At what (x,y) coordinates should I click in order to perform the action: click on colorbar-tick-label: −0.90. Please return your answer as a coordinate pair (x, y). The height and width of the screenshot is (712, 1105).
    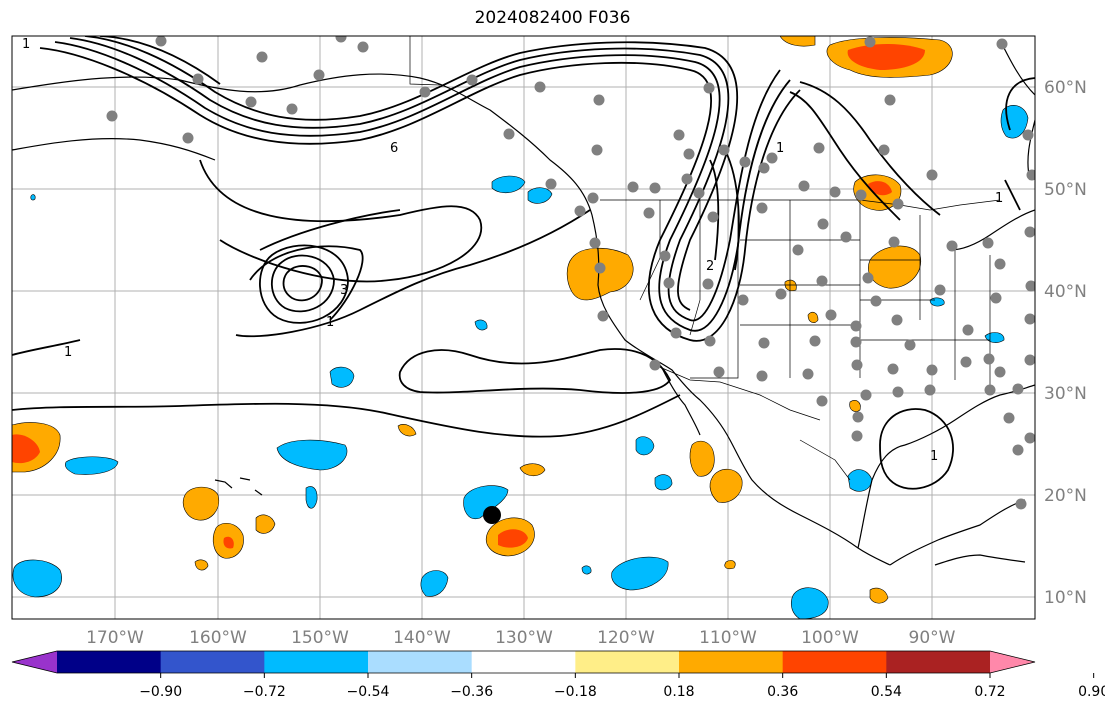
    Looking at the image, I should click on (160, 692).